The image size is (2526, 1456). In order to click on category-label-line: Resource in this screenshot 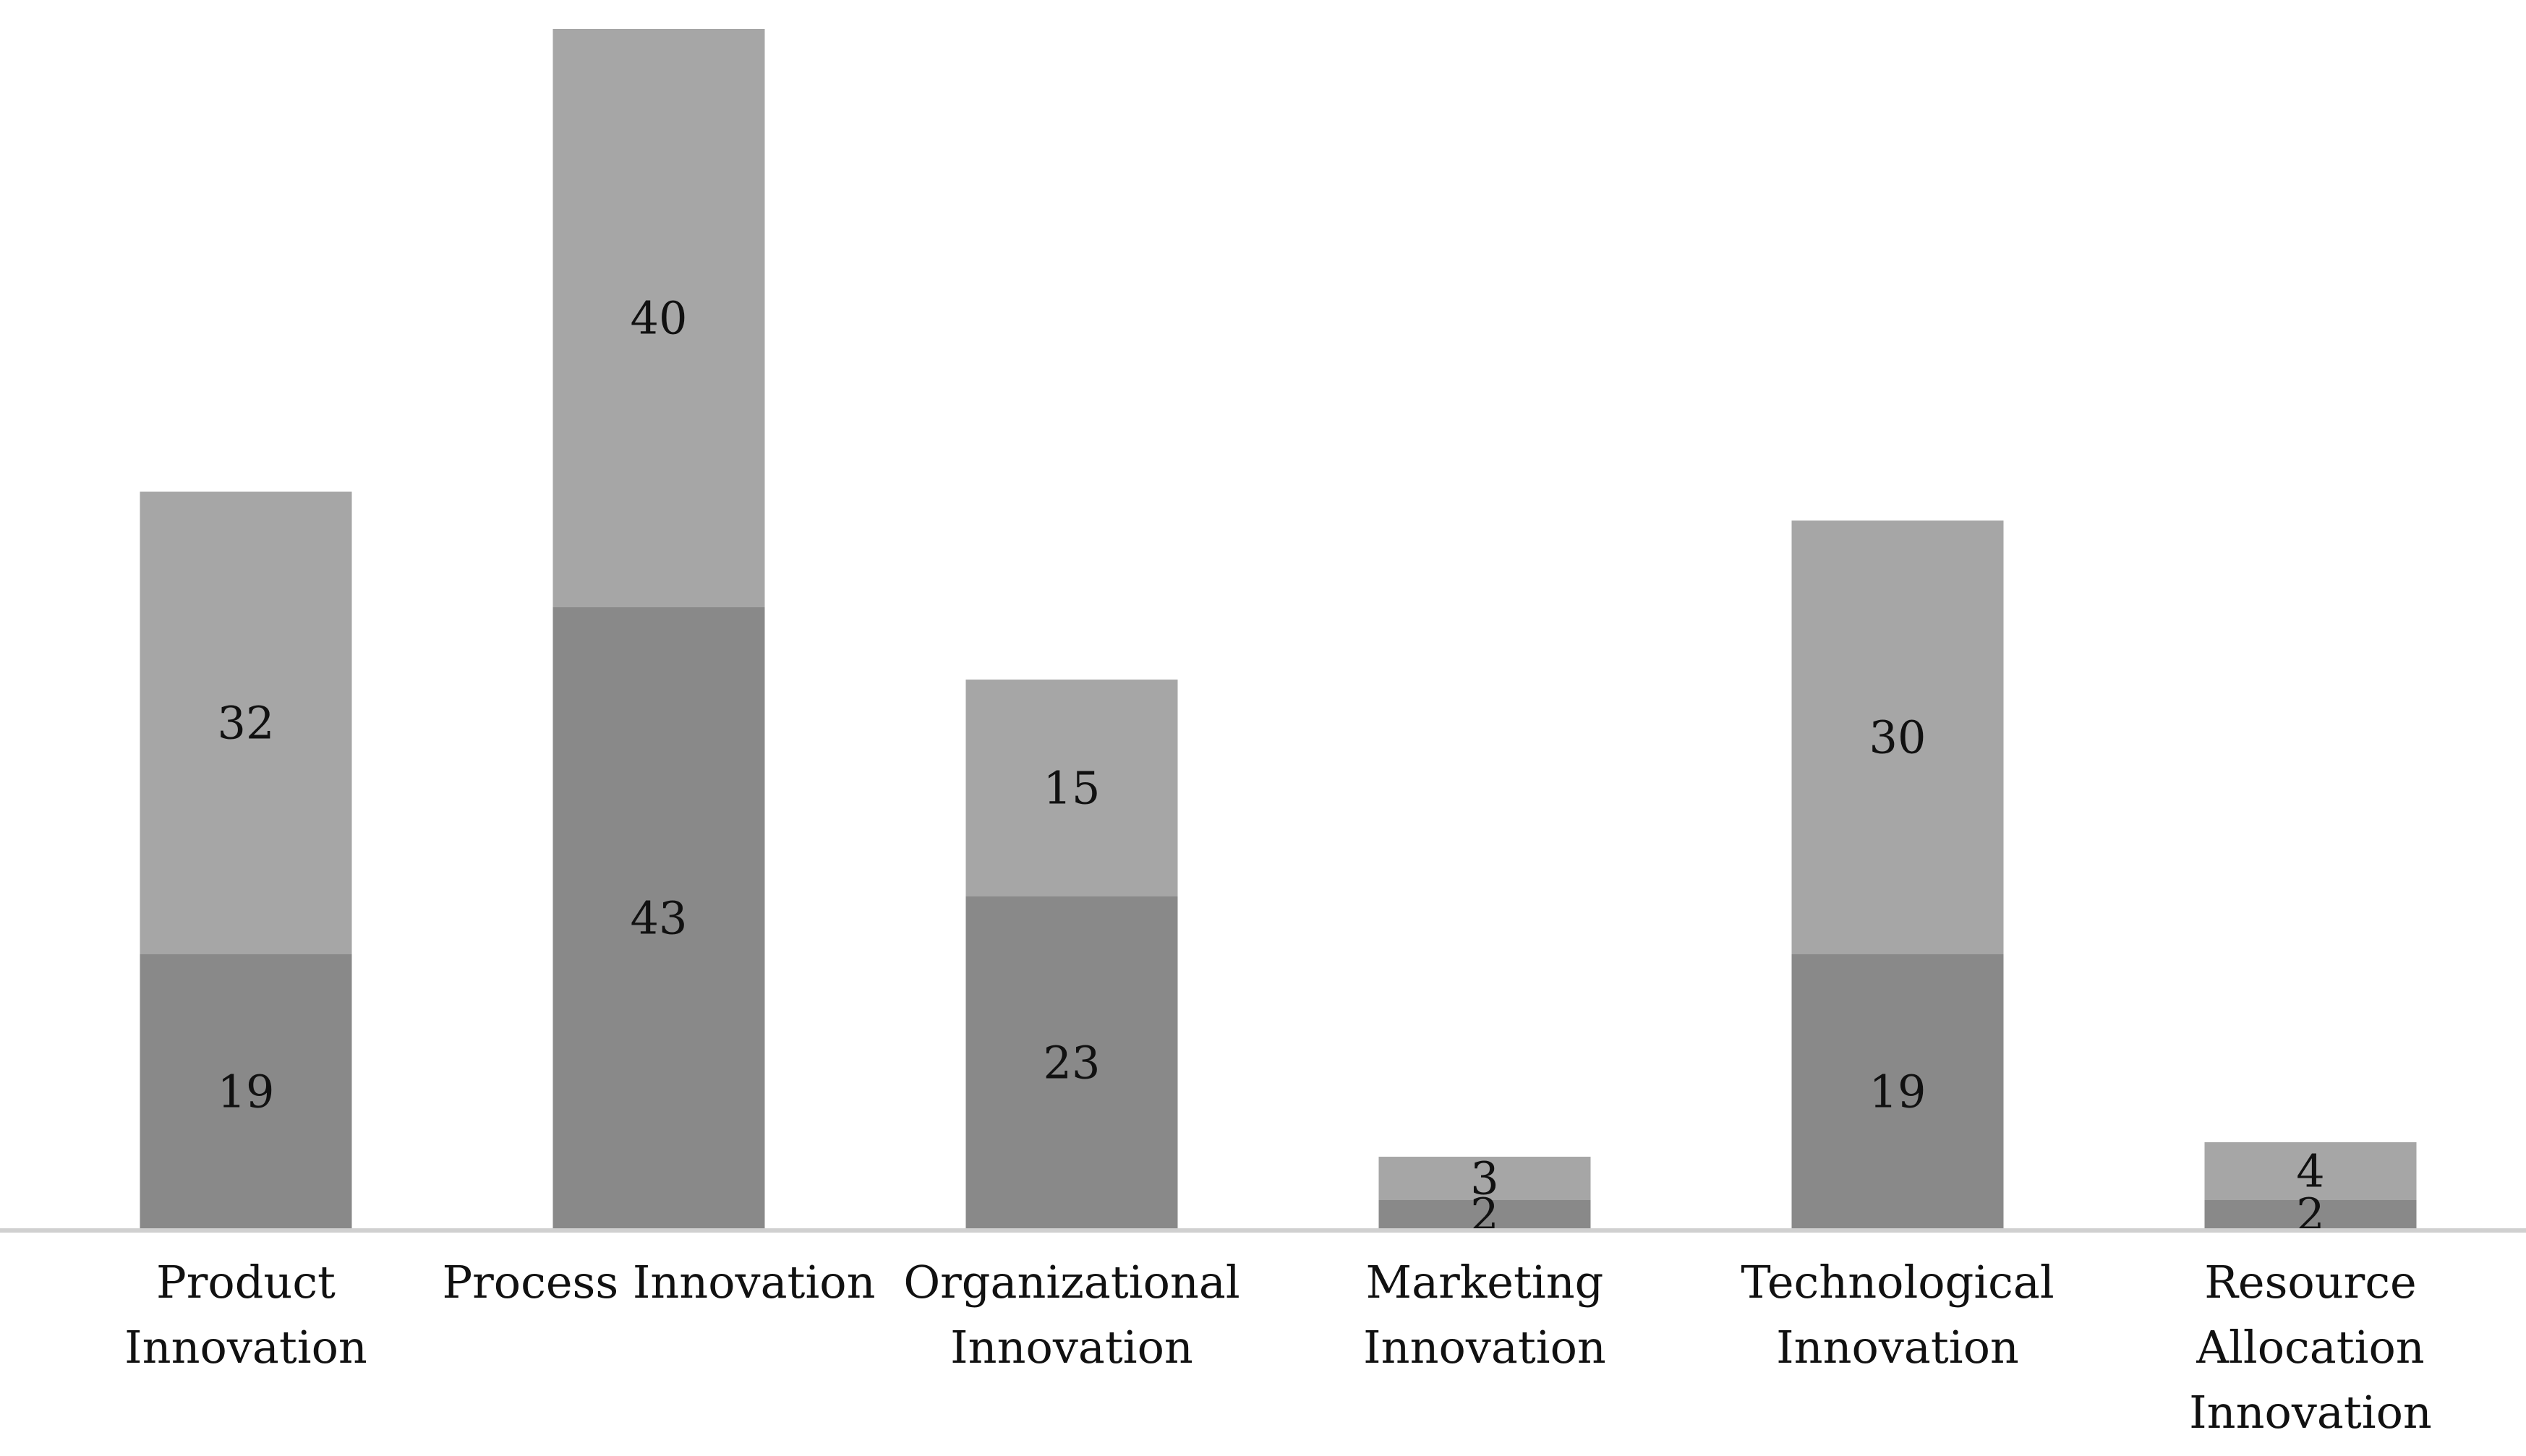, I will do `click(2310, 1282)`.